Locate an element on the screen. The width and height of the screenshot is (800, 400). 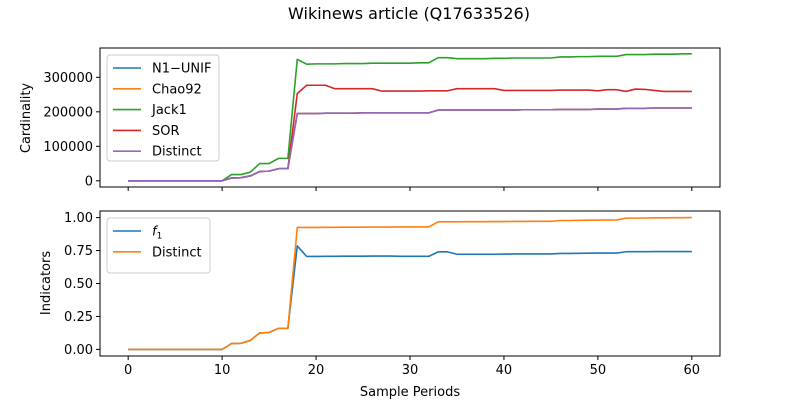
bottom-x-tick-label: 10 is located at coordinates (222, 370).